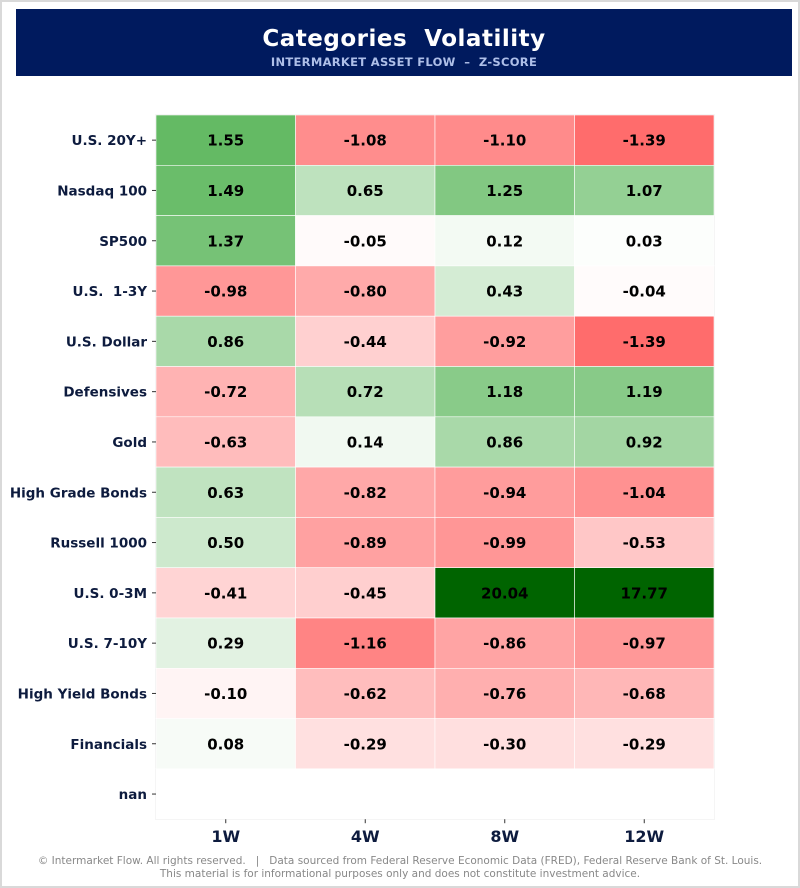  I want to click on y-tick-label: Russell 1000, so click(98, 544).